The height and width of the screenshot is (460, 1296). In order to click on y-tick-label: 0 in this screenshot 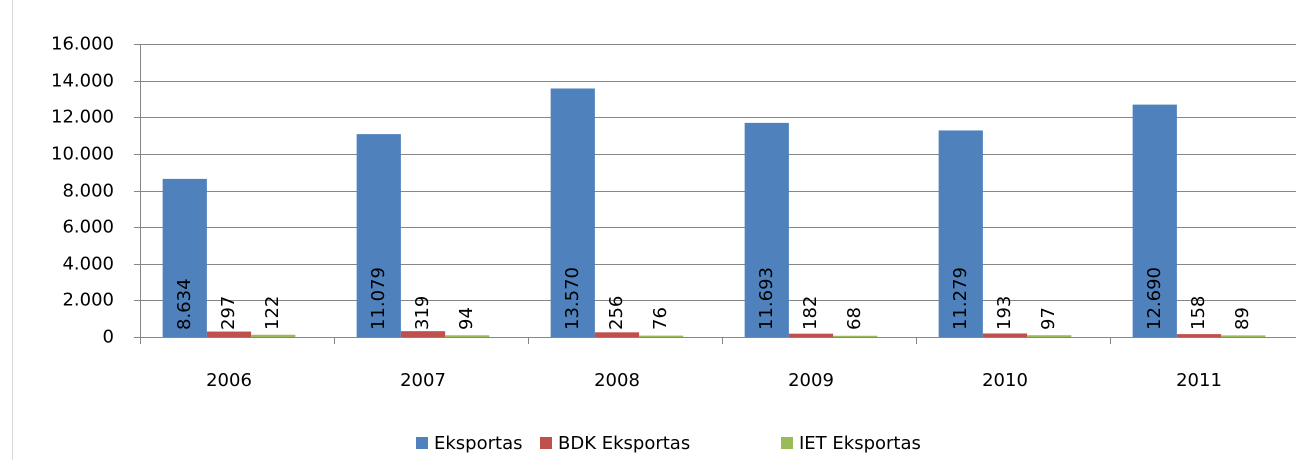, I will do `click(108, 337)`.